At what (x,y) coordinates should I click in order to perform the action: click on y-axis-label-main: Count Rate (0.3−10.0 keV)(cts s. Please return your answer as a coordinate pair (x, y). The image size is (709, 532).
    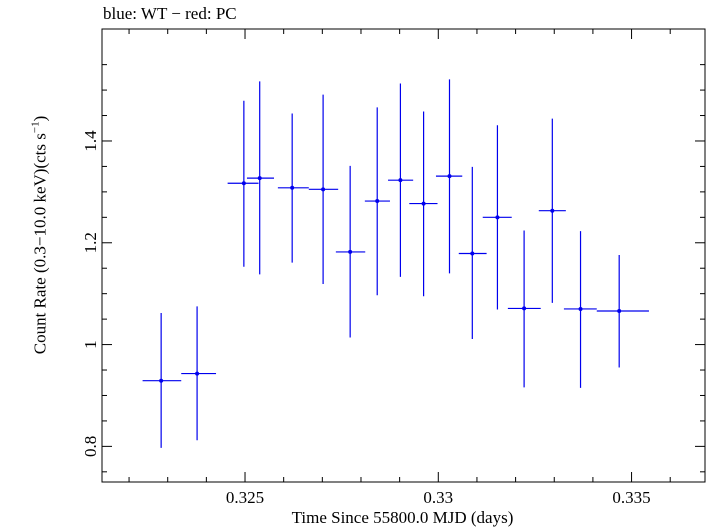
    Looking at the image, I should click on (40, 244).